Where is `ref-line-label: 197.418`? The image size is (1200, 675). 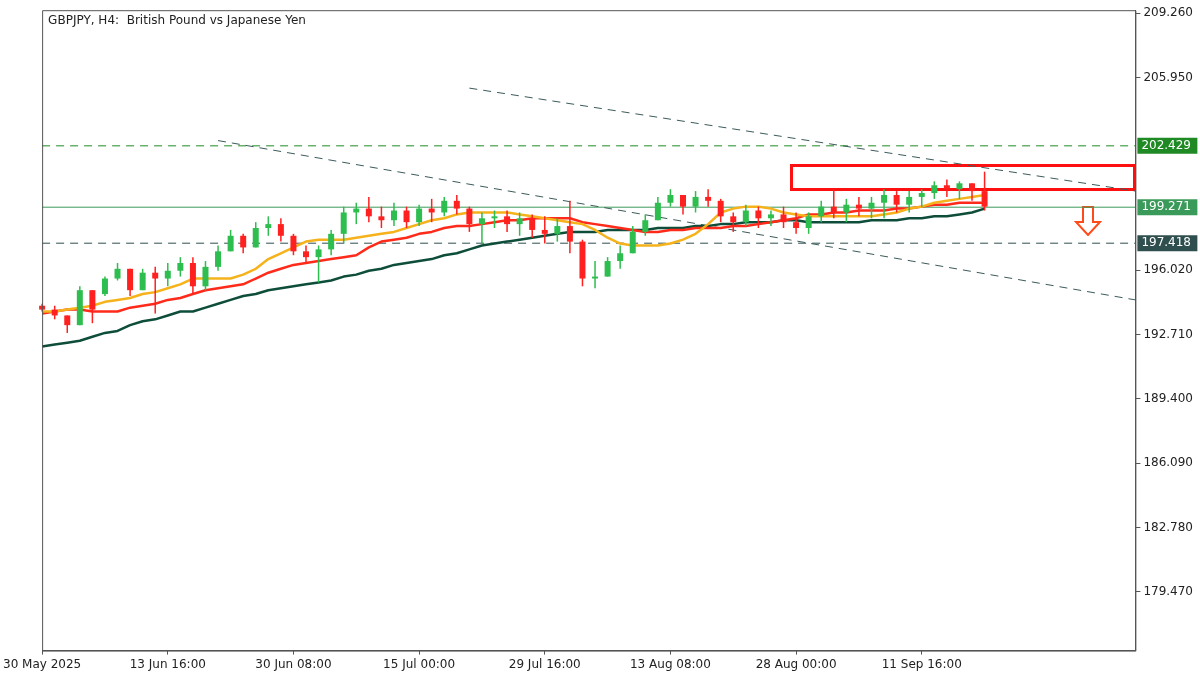 ref-line-label: 197.418 is located at coordinates (1166, 242).